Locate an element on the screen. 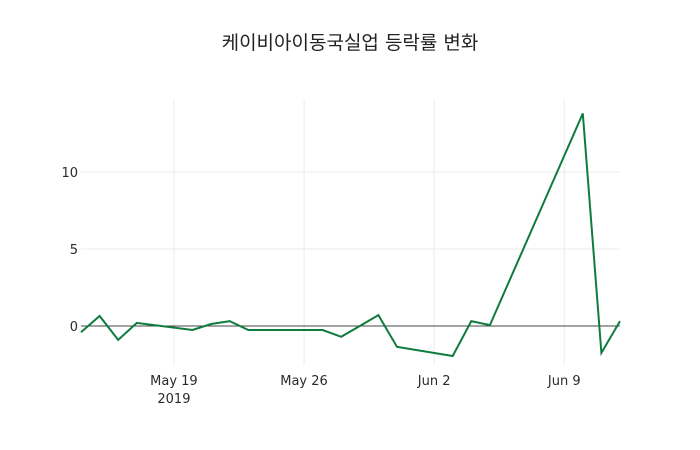 This screenshot has height=450, width=700. y-tick-label: 5 is located at coordinates (74, 250).